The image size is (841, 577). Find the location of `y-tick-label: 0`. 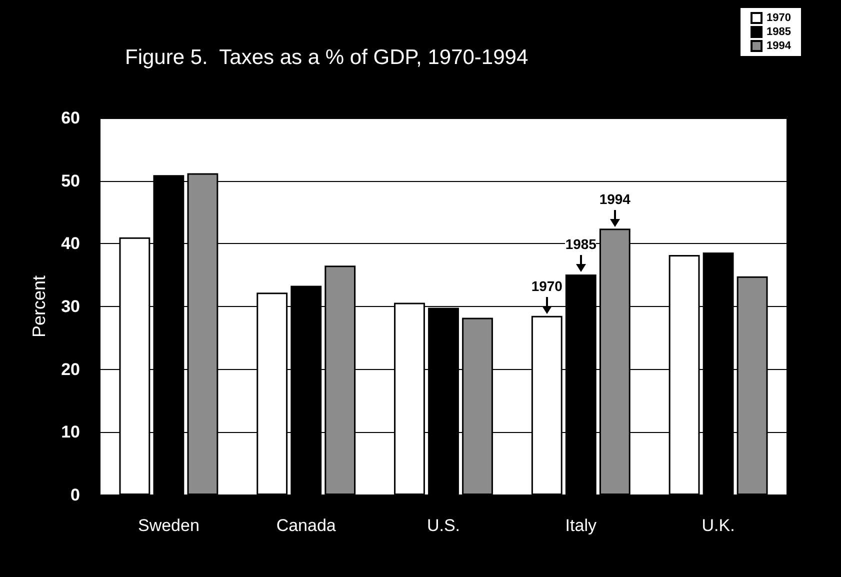

y-tick-label: 0 is located at coordinates (75, 495).